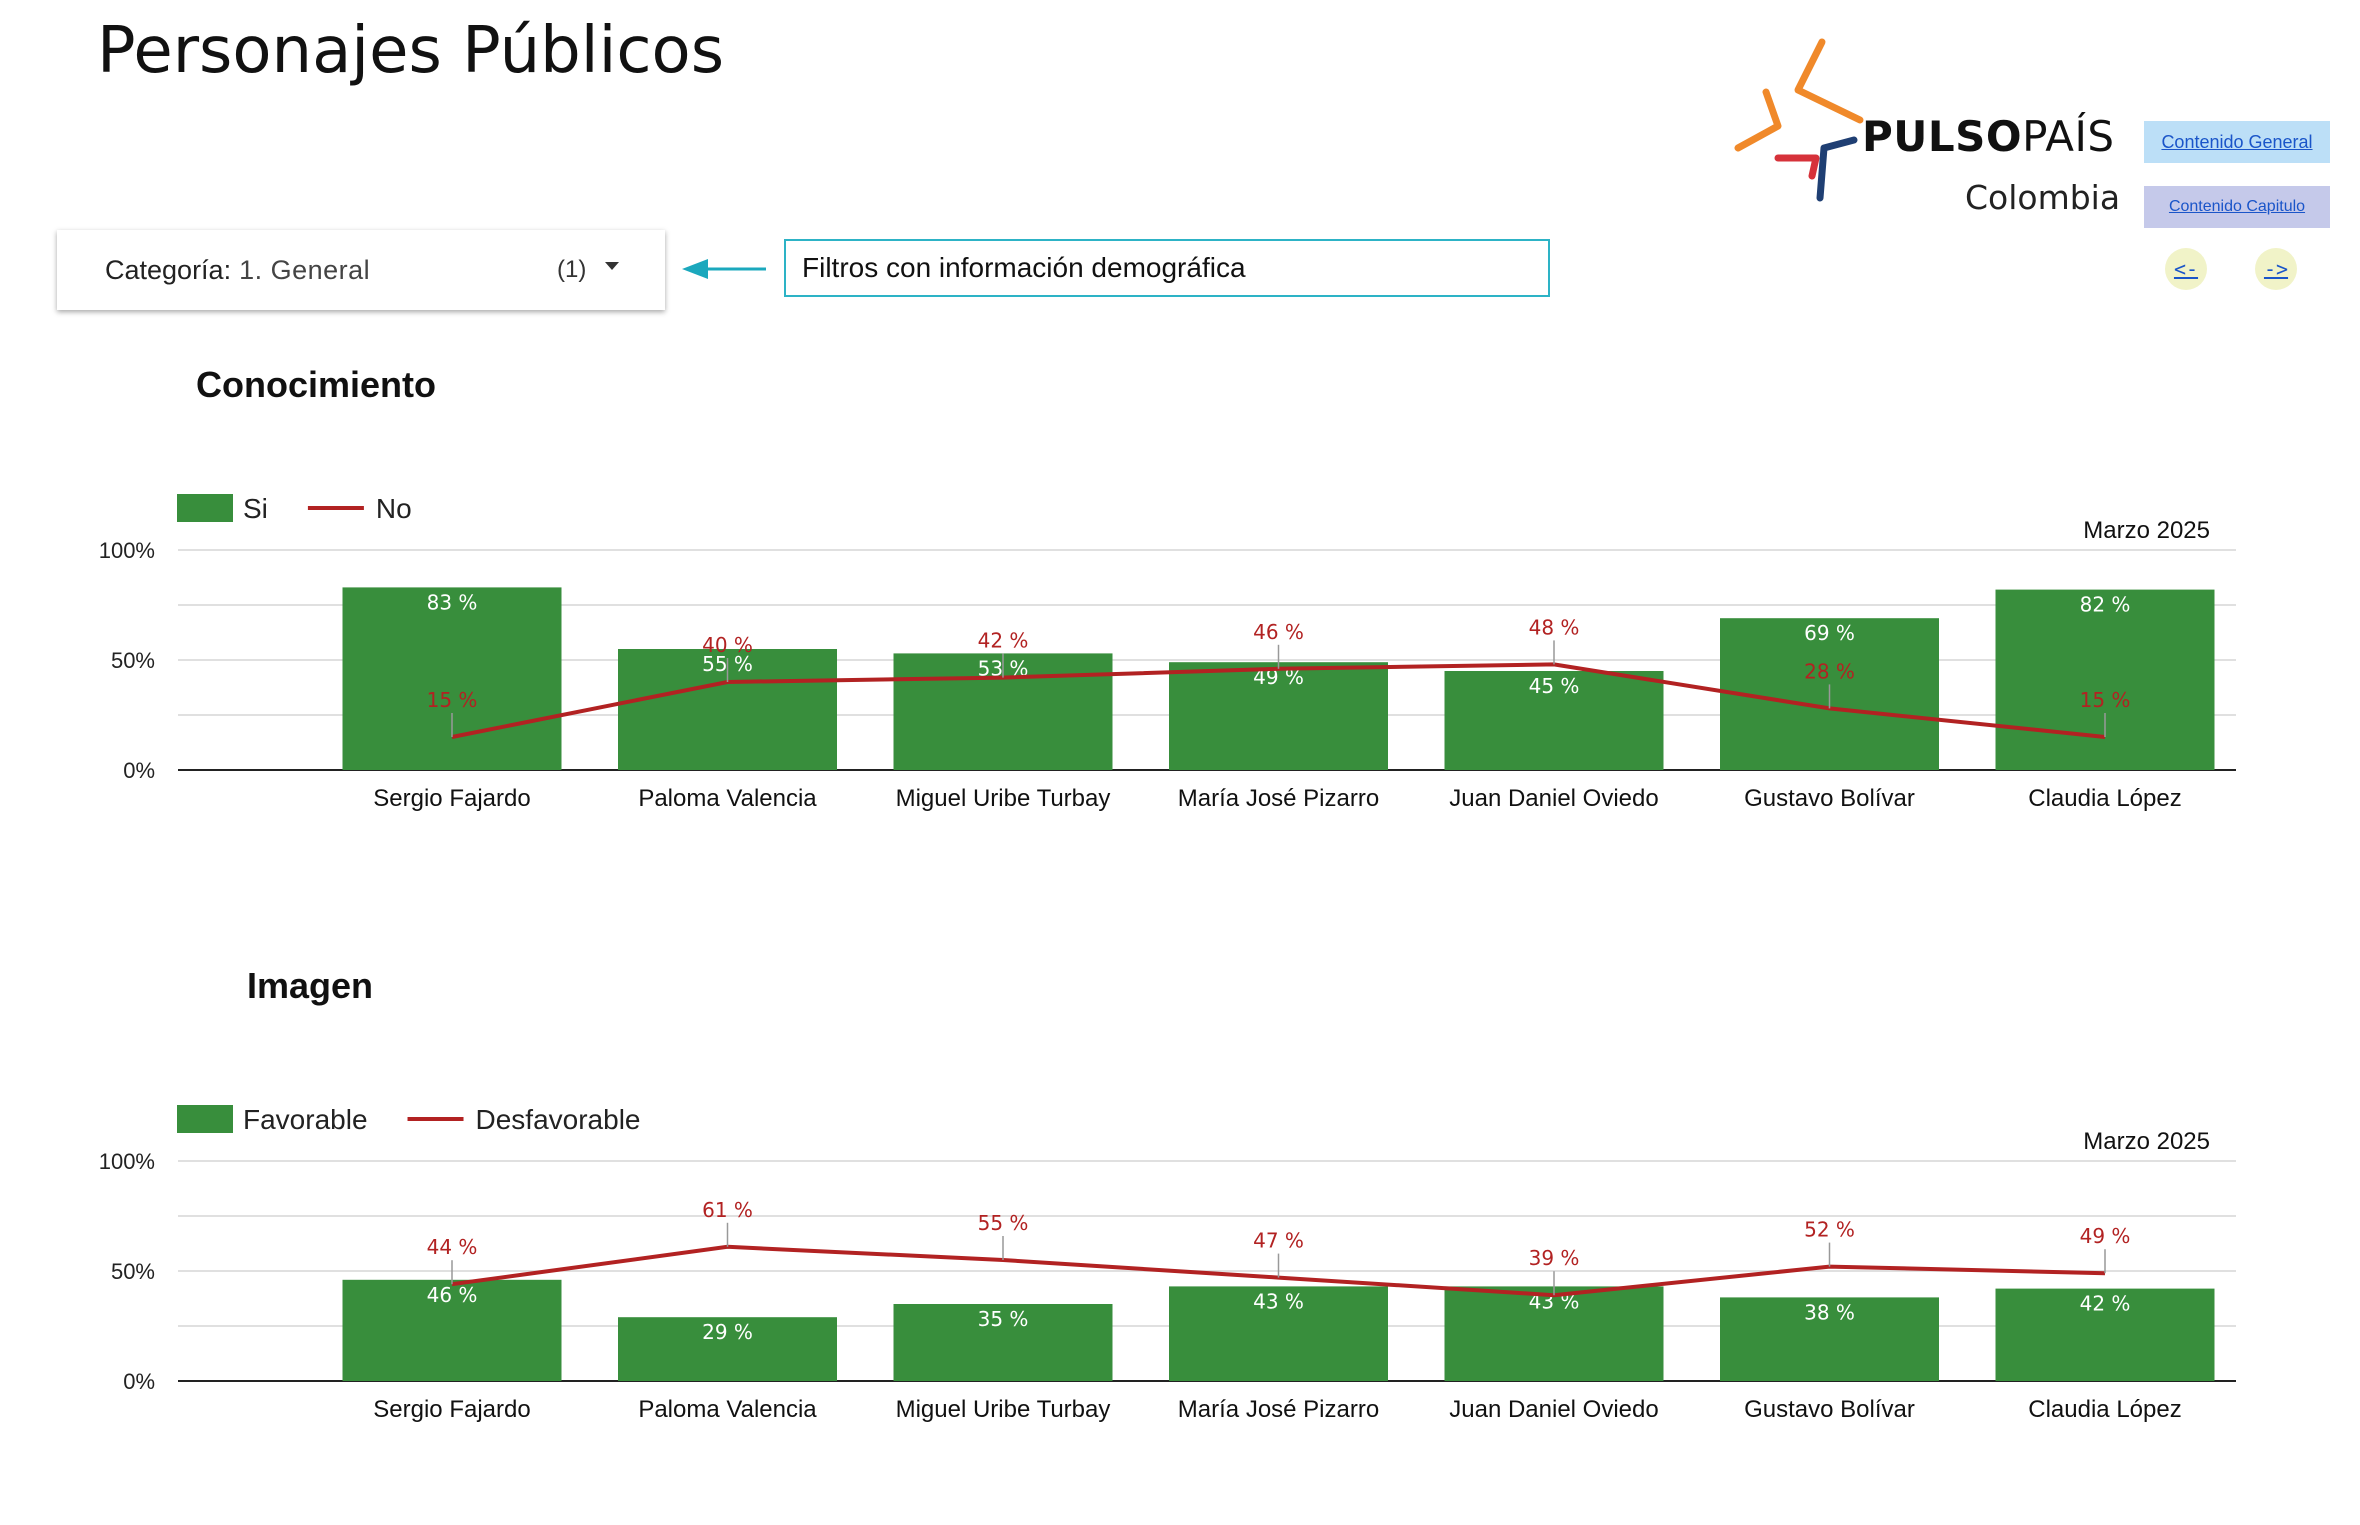 The height and width of the screenshot is (1525, 2360). What do you see at coordinates (452, 1295) in the screenshot?
I see `bar-value-label: 46 %` at bounding box center [452, 1295].